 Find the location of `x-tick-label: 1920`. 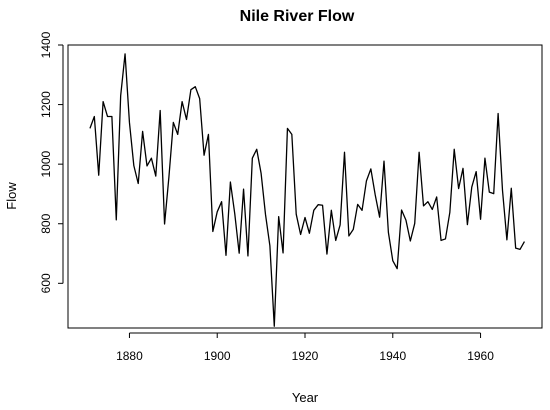

x-tick-label: 1920 is located at coordinates (305, 356).